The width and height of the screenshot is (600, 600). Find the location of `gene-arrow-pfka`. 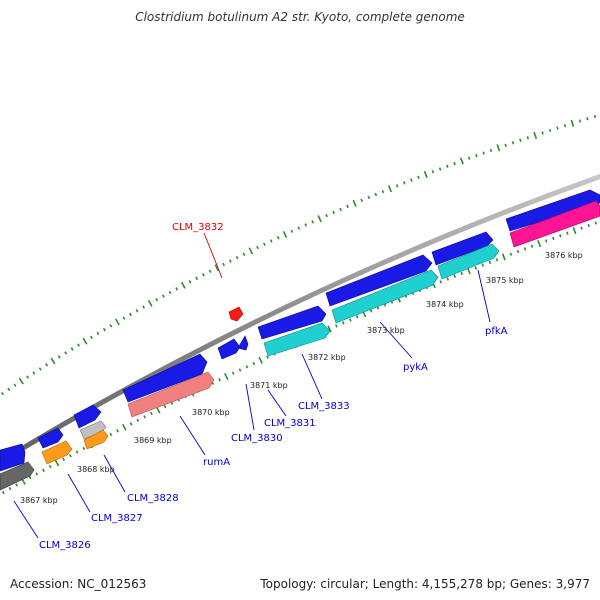

gene-arrow-pfka is located at coordinates (462, 248).